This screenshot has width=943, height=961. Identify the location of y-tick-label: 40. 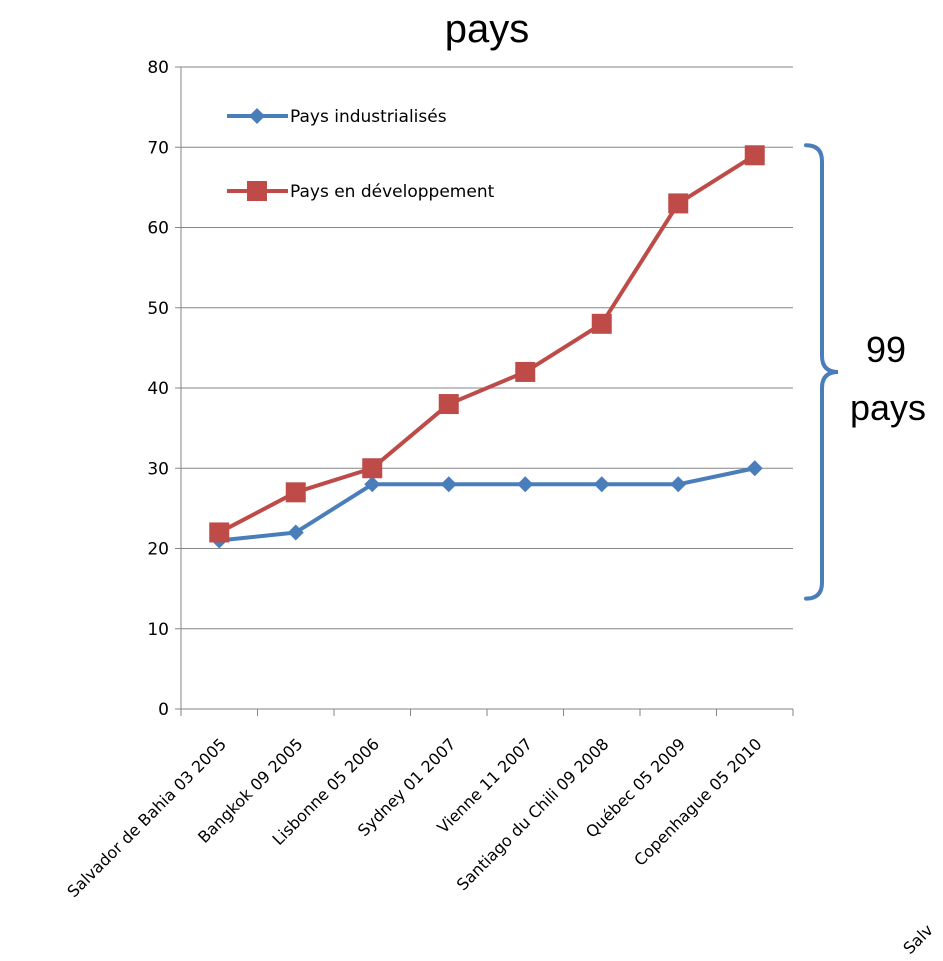
(158, 389).